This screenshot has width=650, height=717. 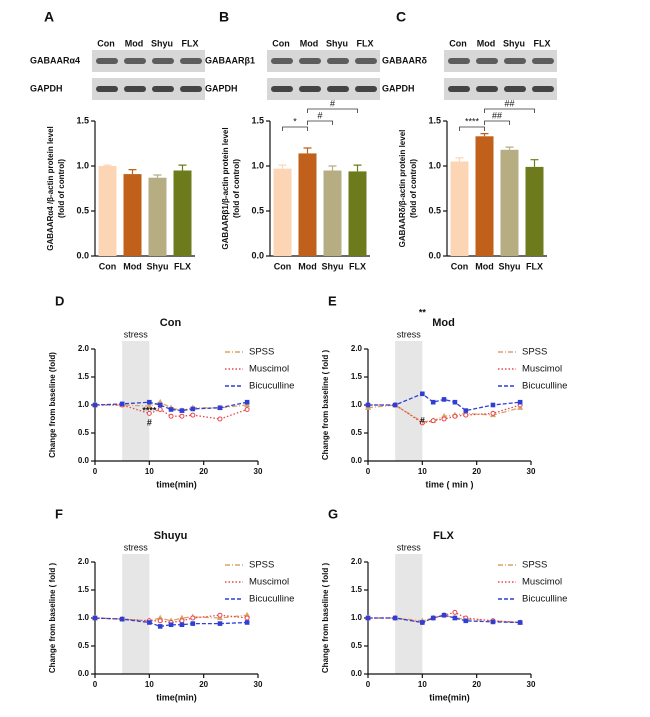 I want to click on panel-letter: F, so click(x=59, y=513).